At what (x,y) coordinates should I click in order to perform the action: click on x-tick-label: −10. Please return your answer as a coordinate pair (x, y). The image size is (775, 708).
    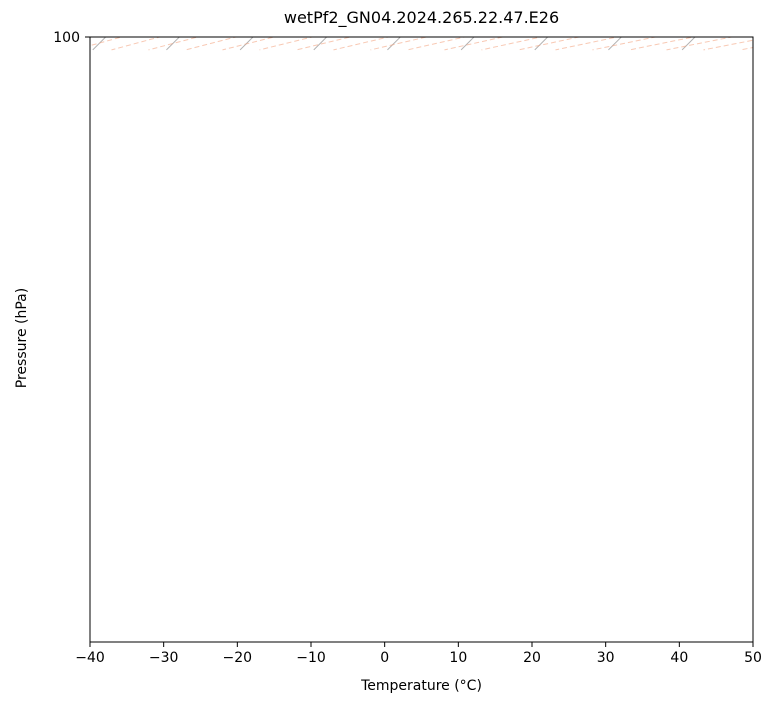
    Looking at the image, I should click on (311, 658).